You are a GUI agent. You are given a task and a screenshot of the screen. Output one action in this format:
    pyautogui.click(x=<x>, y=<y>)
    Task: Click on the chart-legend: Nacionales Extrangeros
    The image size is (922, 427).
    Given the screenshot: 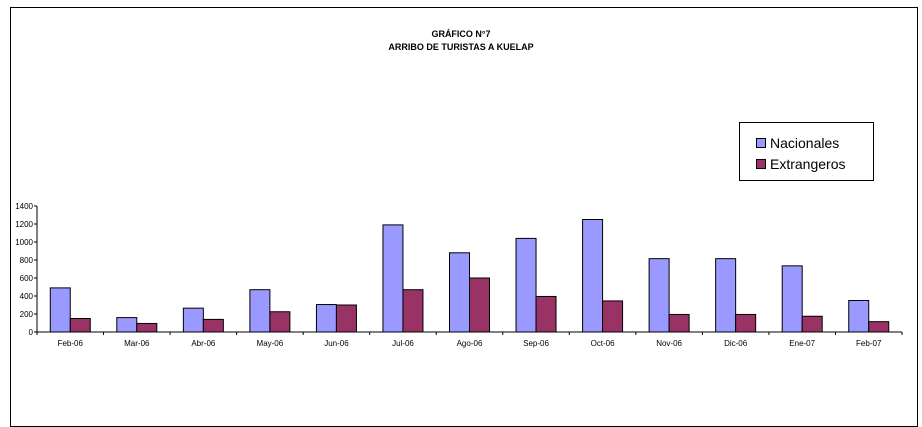 What is the action you would take?
    pyautogui.click(x=806, y=151)
    